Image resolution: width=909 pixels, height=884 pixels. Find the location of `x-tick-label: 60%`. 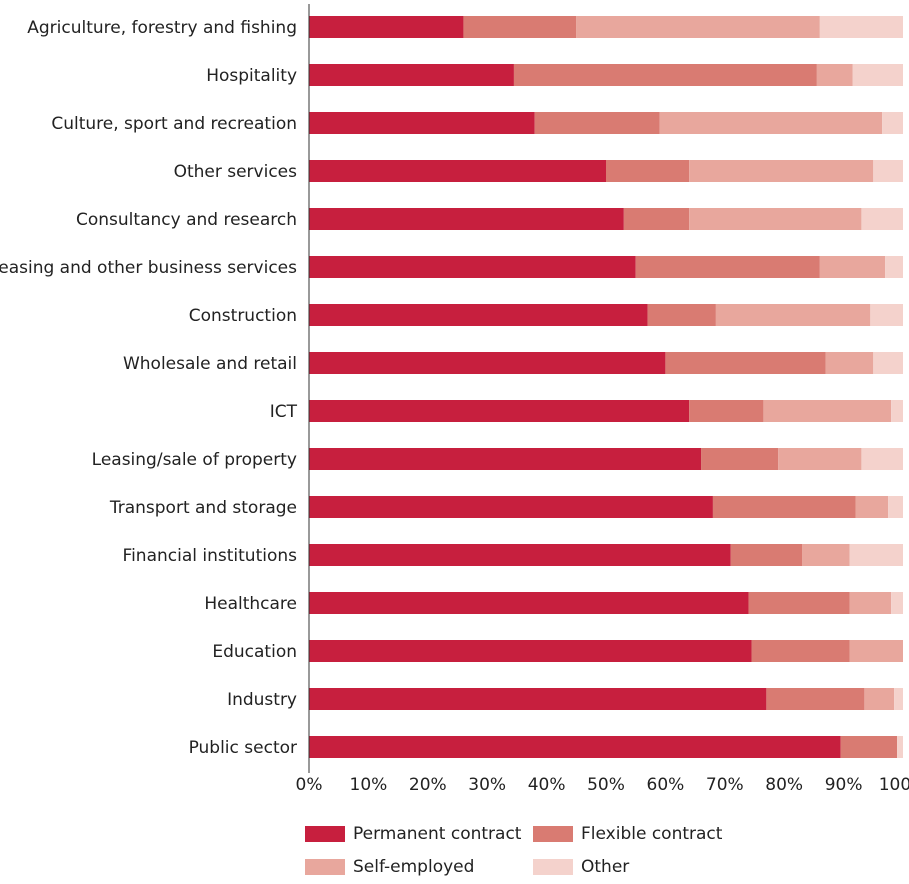

x-tick-label: 60% is located at coordinates (666, 785).